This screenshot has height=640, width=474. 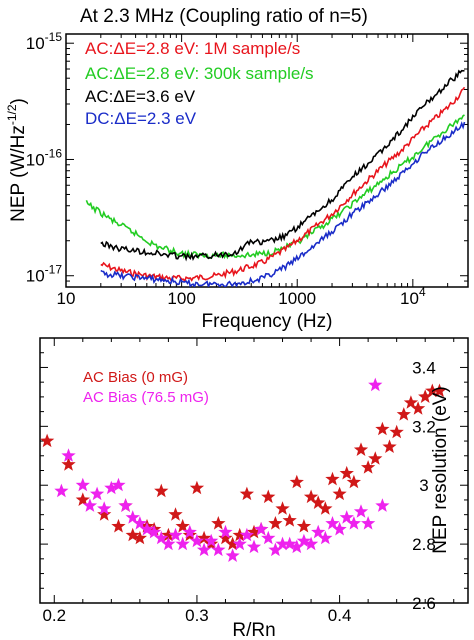 What do you see at coordinates (141, 118) in the screenshot?
I see `top-legend-entry: DC:ΔE=2.3 eV` at bounding box center [141, 118].